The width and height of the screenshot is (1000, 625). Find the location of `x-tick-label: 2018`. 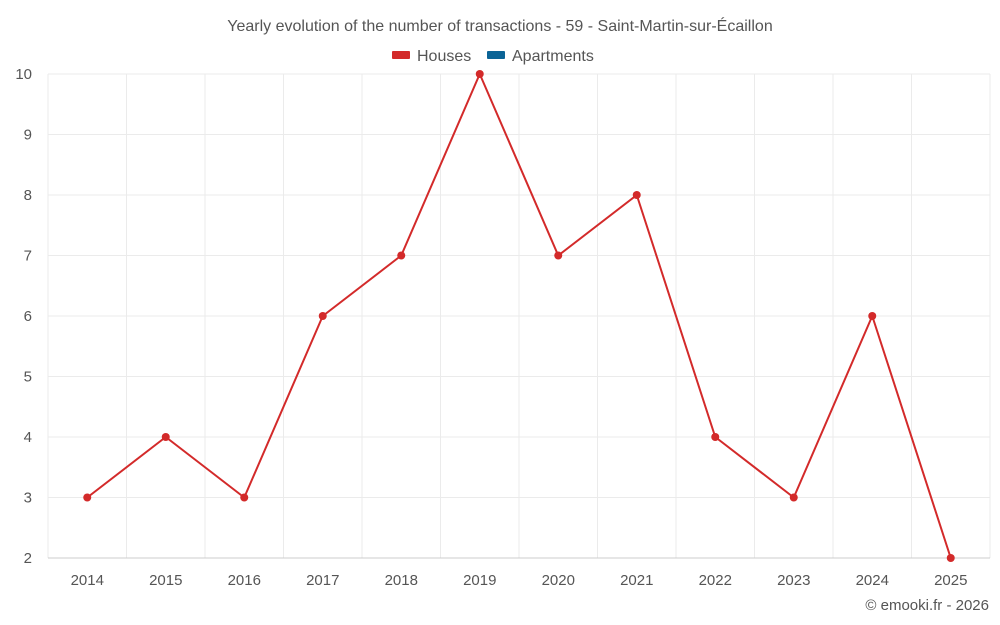

x-tick-label: 2018 is located at coordinates (401, 580).